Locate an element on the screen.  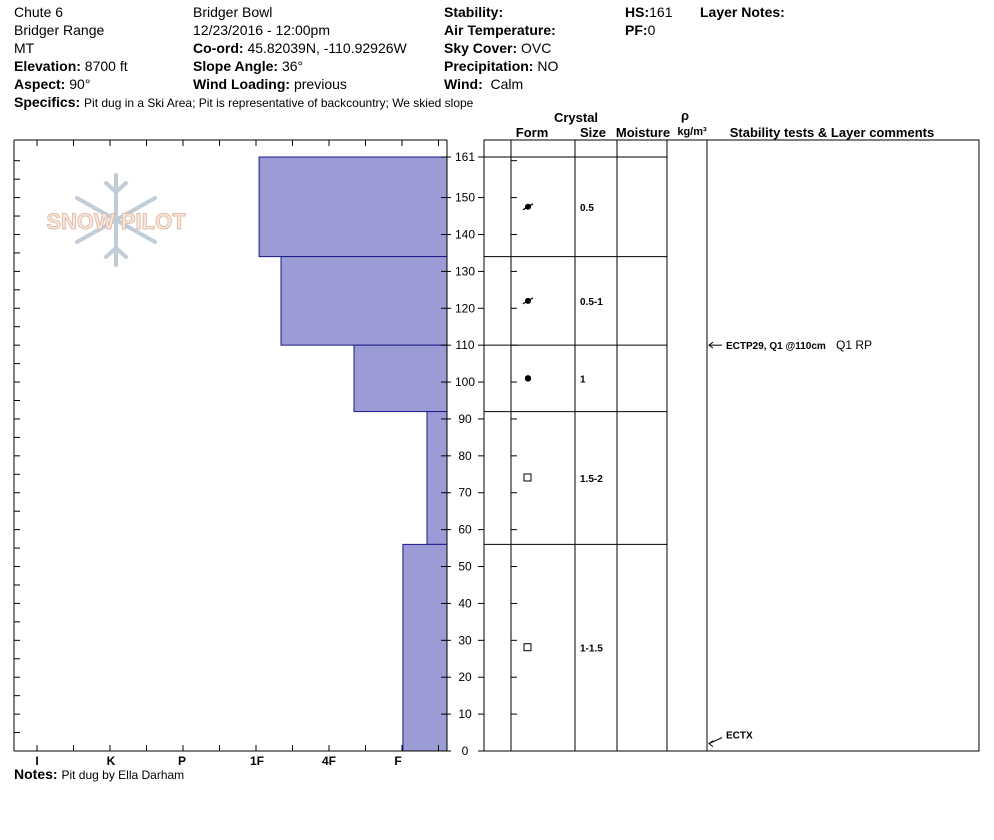
depth-label-110: 110 is located at coordinates (464, 345).